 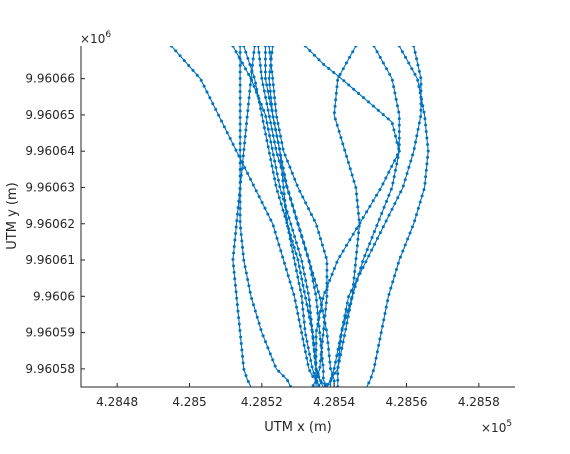 I want to click on y-tick-label: 9.96058, so click(x=50, y=369).